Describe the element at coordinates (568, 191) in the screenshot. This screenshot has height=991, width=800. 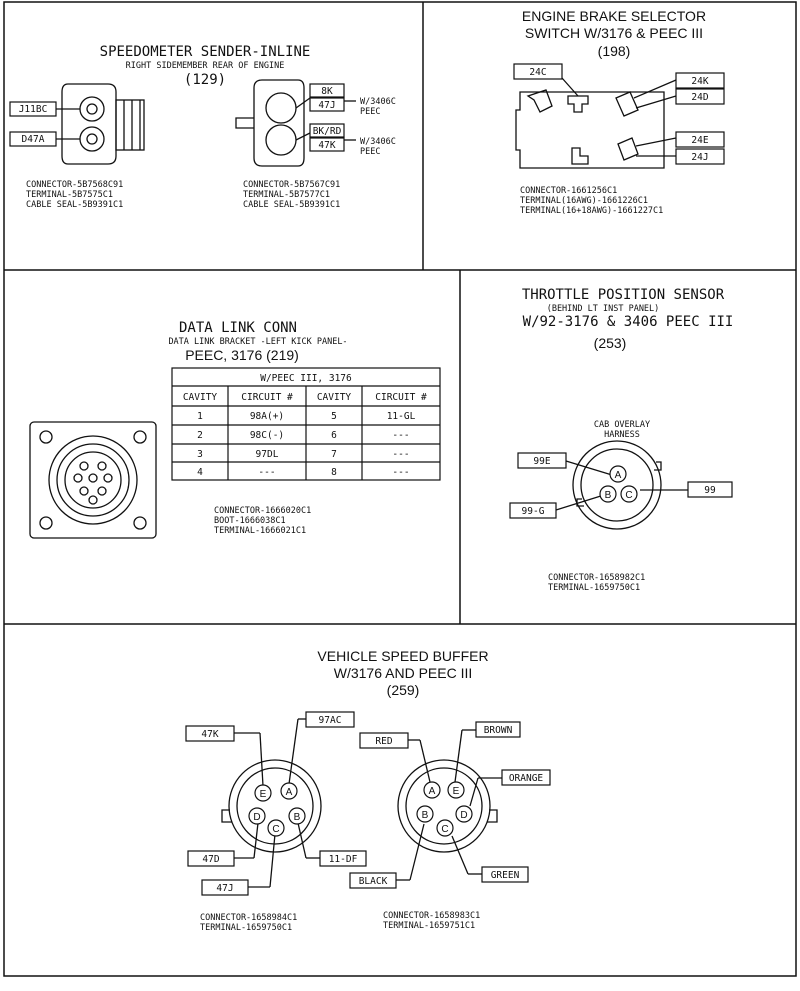
I see `engine-brake-part: CONNECTOR-1661256C1` at that location.